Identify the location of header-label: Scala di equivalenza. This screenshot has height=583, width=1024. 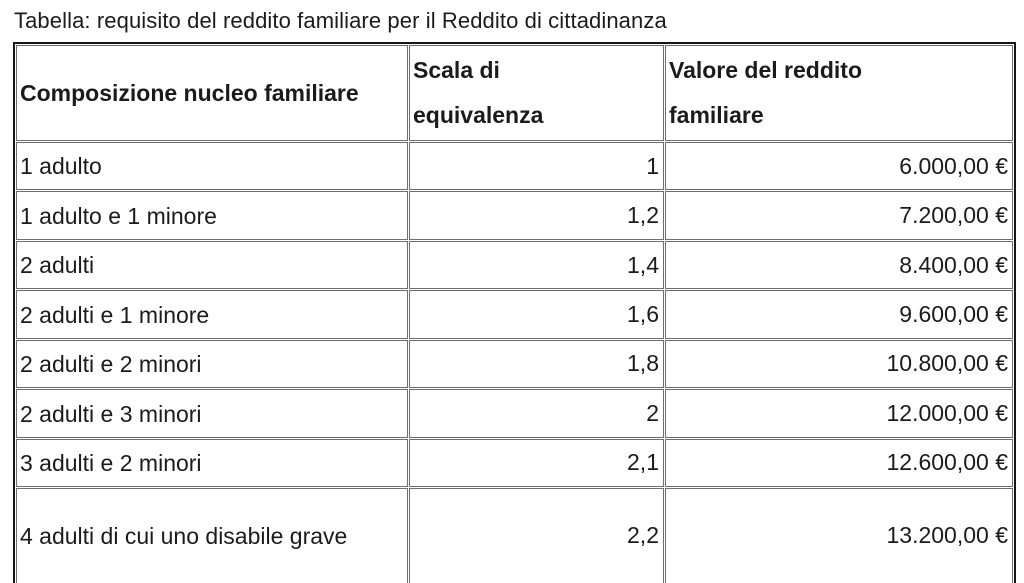
(478, 92).